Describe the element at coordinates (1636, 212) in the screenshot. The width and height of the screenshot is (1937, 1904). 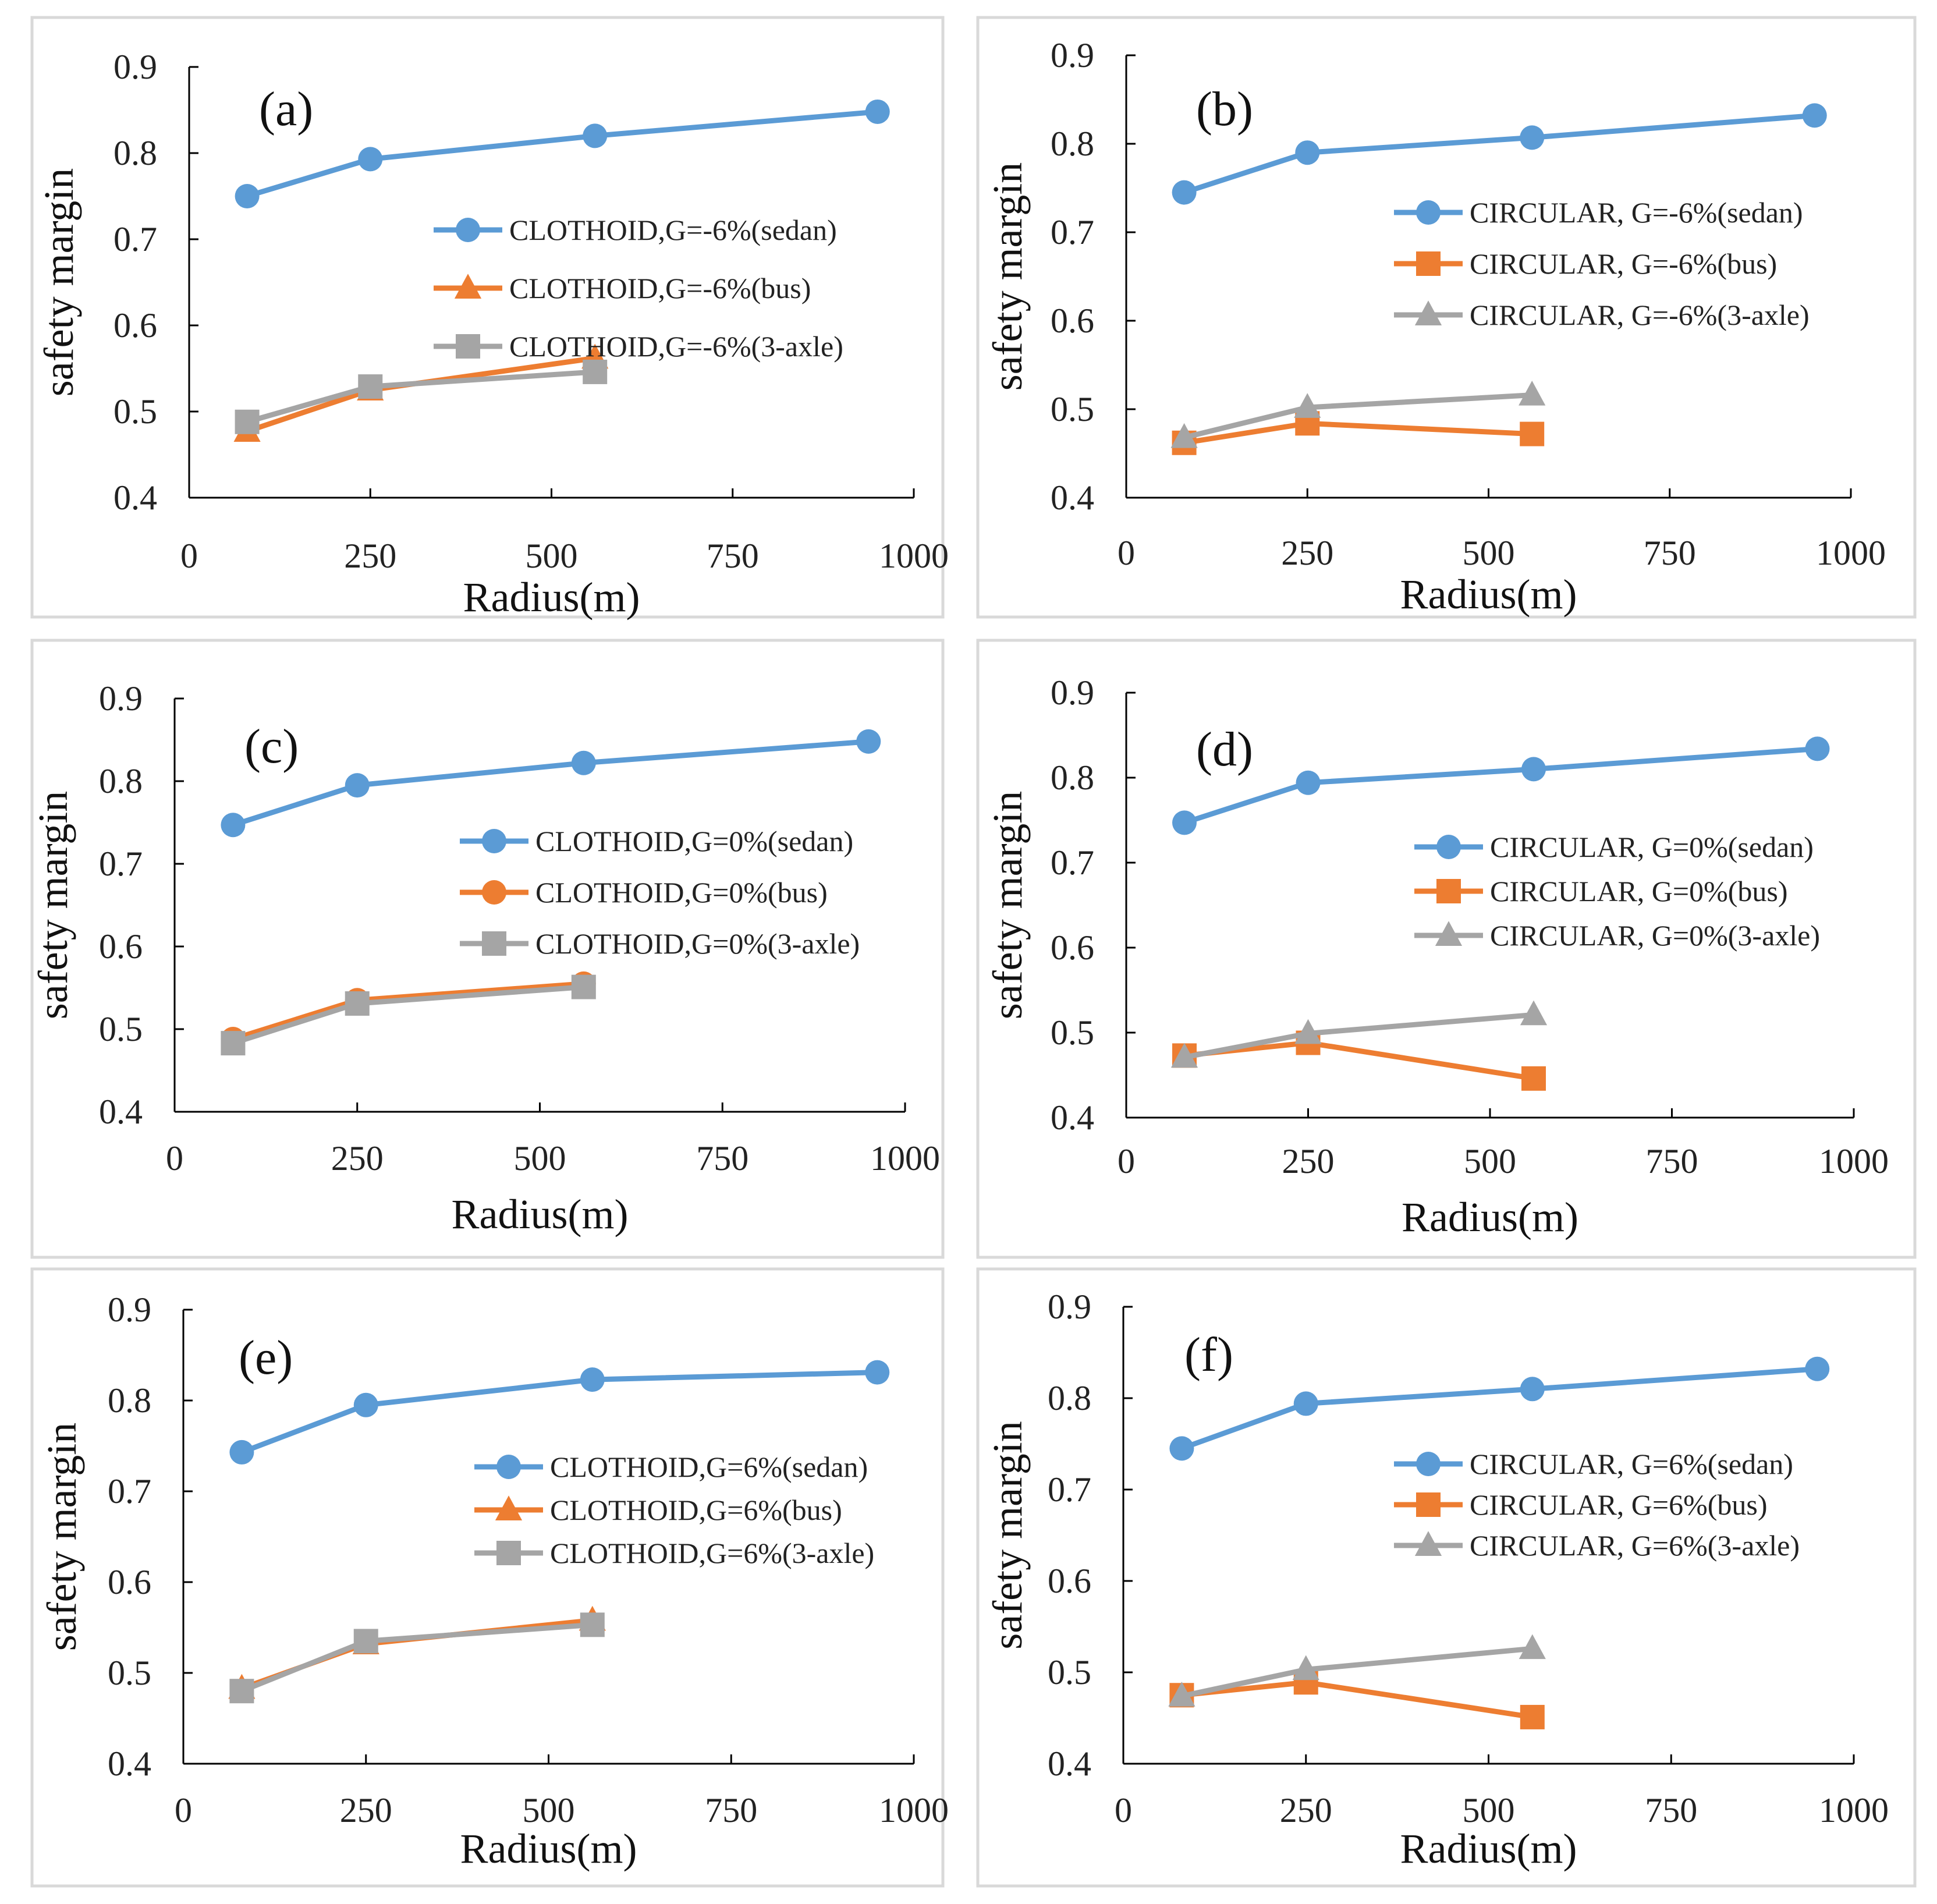
I see `legend-label-sedan: CIRCULAR, G=-6%(sedan)` at that location.